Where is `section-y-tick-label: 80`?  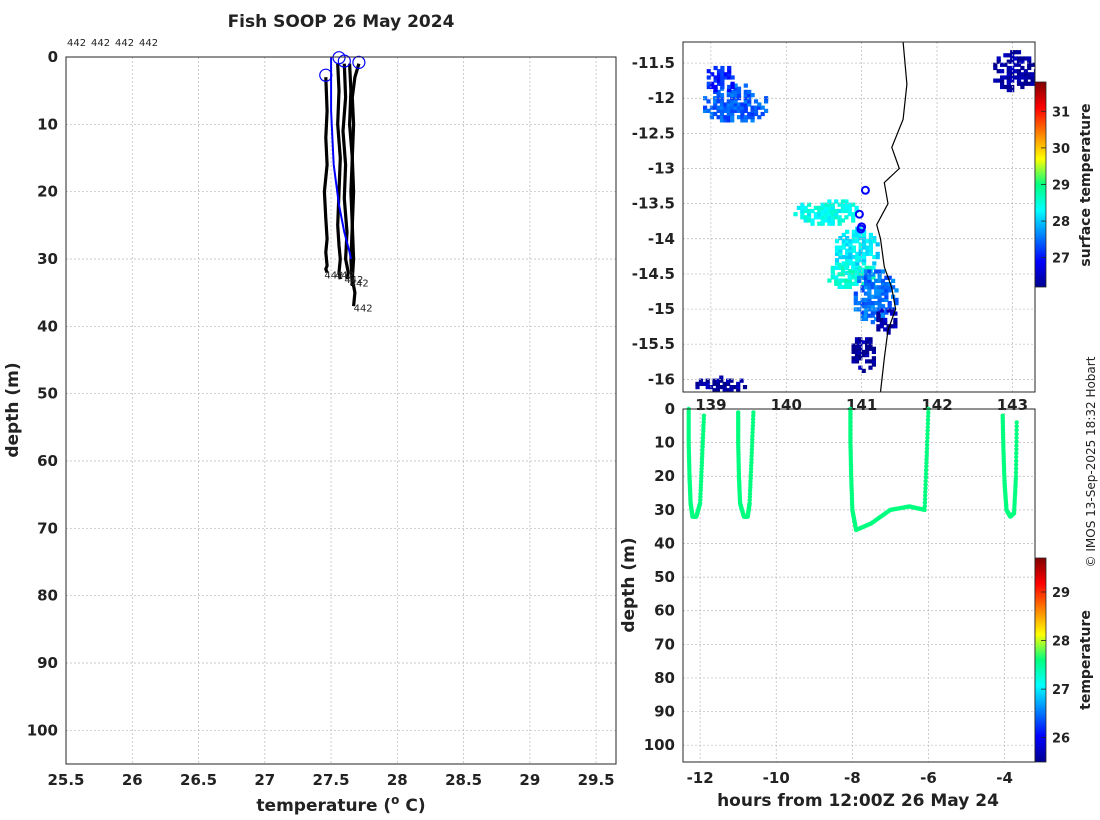 section-y-tick-label: 80 is located at coordinates (664, 678).